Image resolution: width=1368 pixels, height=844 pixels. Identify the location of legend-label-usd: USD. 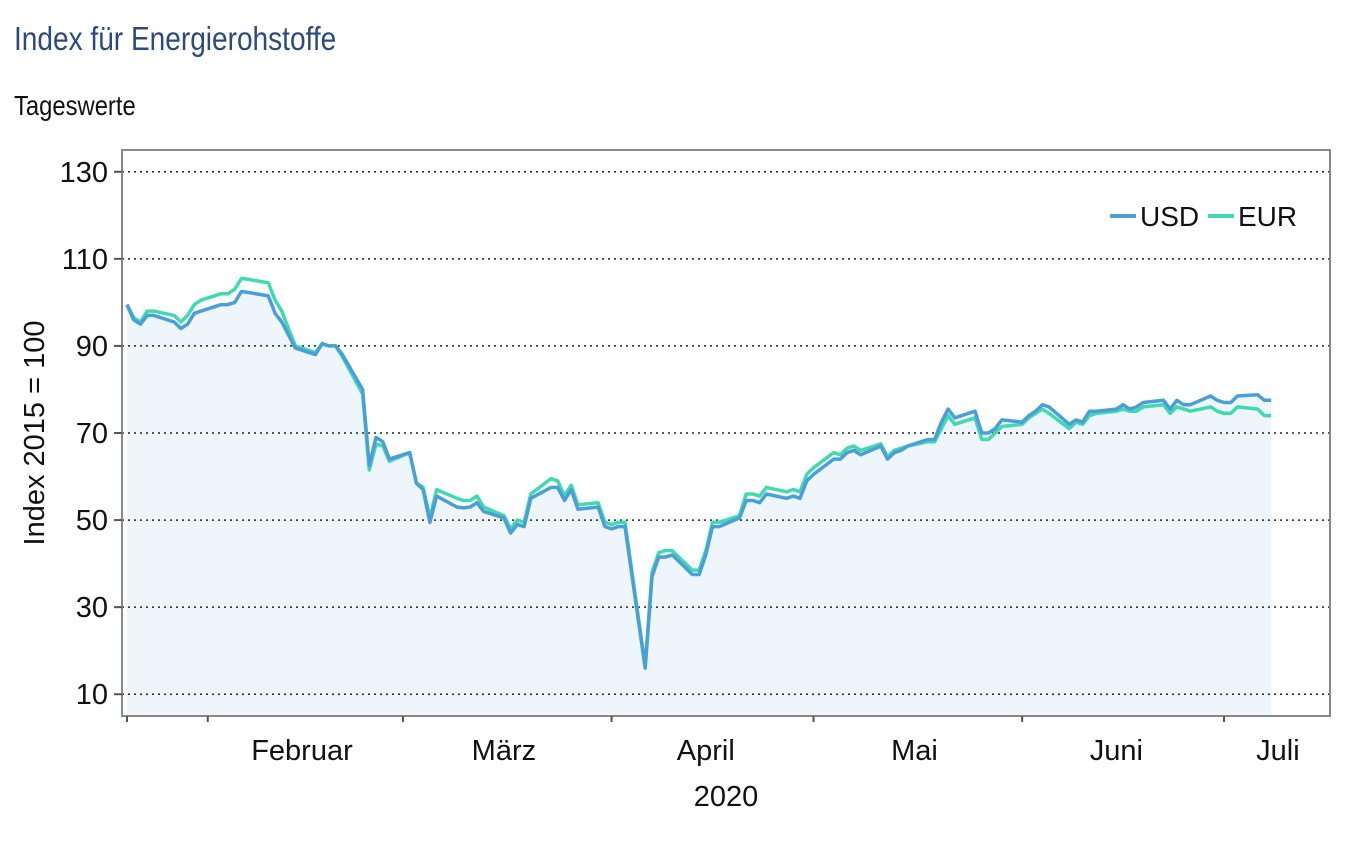
(1169, 216).